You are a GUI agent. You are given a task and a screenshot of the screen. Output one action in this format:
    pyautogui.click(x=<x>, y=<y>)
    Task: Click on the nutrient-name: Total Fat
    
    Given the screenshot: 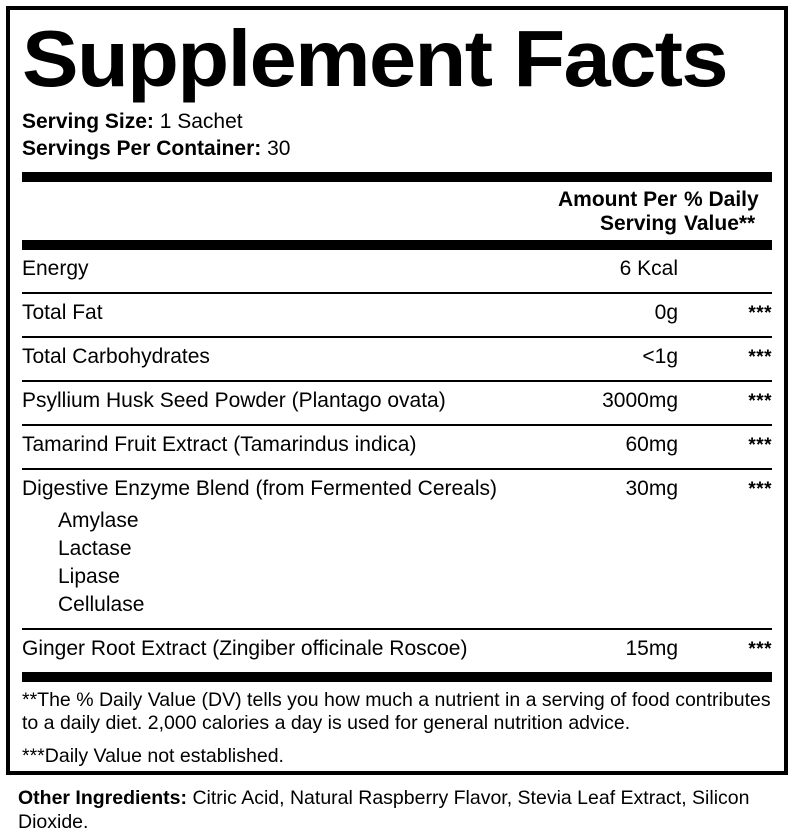 What is the action you would take?
    pyautogui.click(x=62, y=313)
    